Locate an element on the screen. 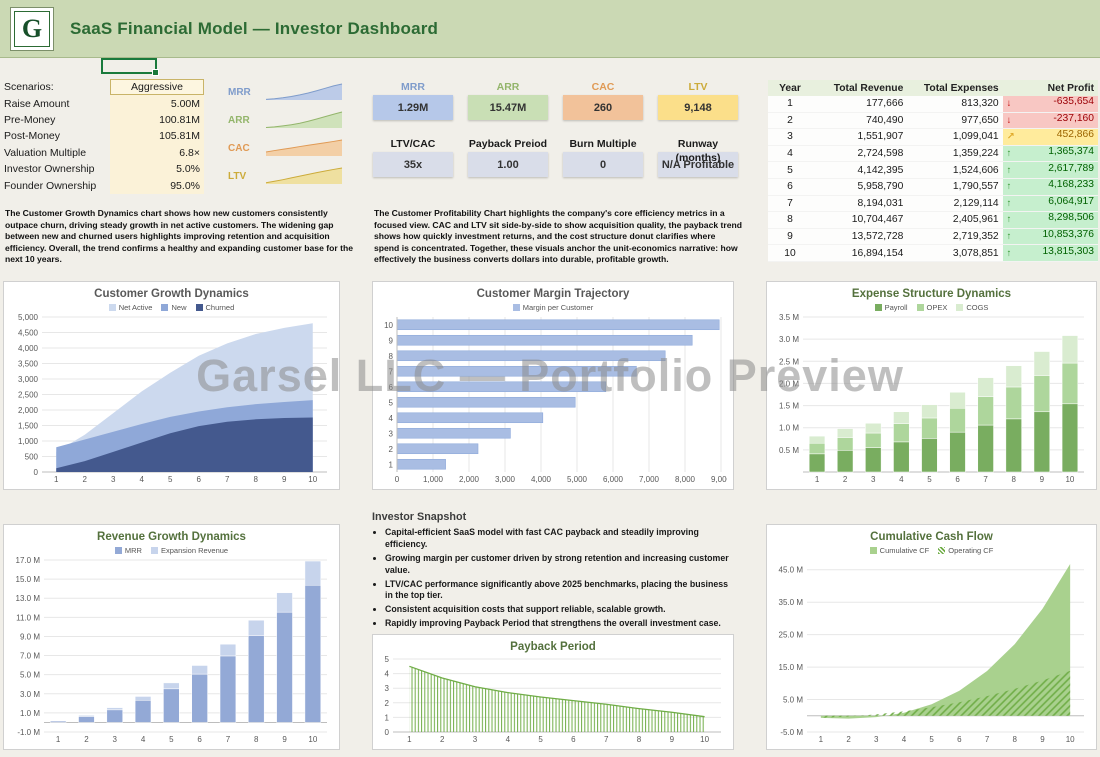 The image size is (1100, 757). pnl-row: 4 2,724,598 1,359,224 ↑ 1,365,374 is located at coordinates (933, 154).